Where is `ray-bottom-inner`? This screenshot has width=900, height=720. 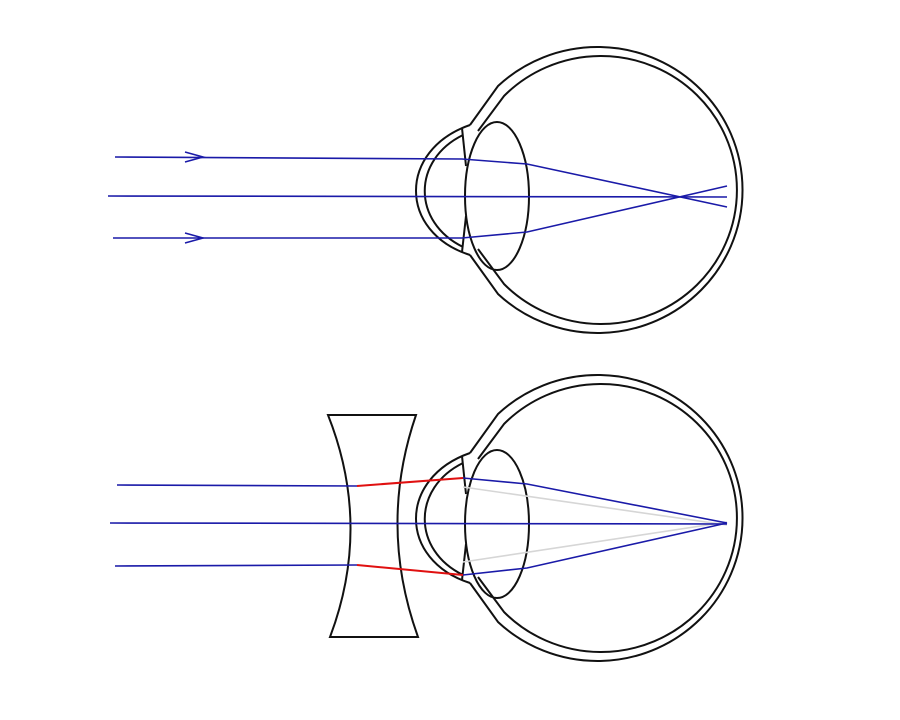 ray-bottom-inner is located at coordinates (595, 549).